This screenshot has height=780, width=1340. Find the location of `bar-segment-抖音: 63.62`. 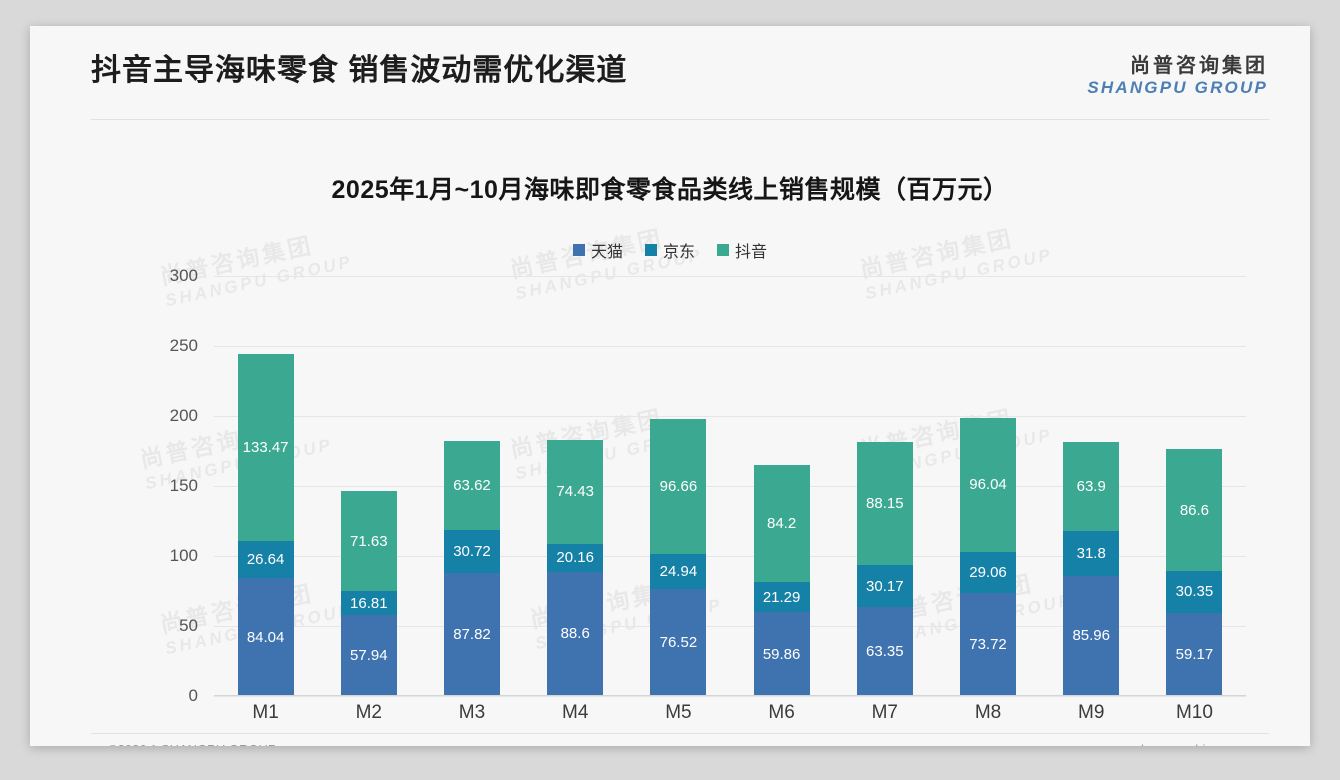

bar-segment-抖音: 63.62 is located at coordinates (472, 486).